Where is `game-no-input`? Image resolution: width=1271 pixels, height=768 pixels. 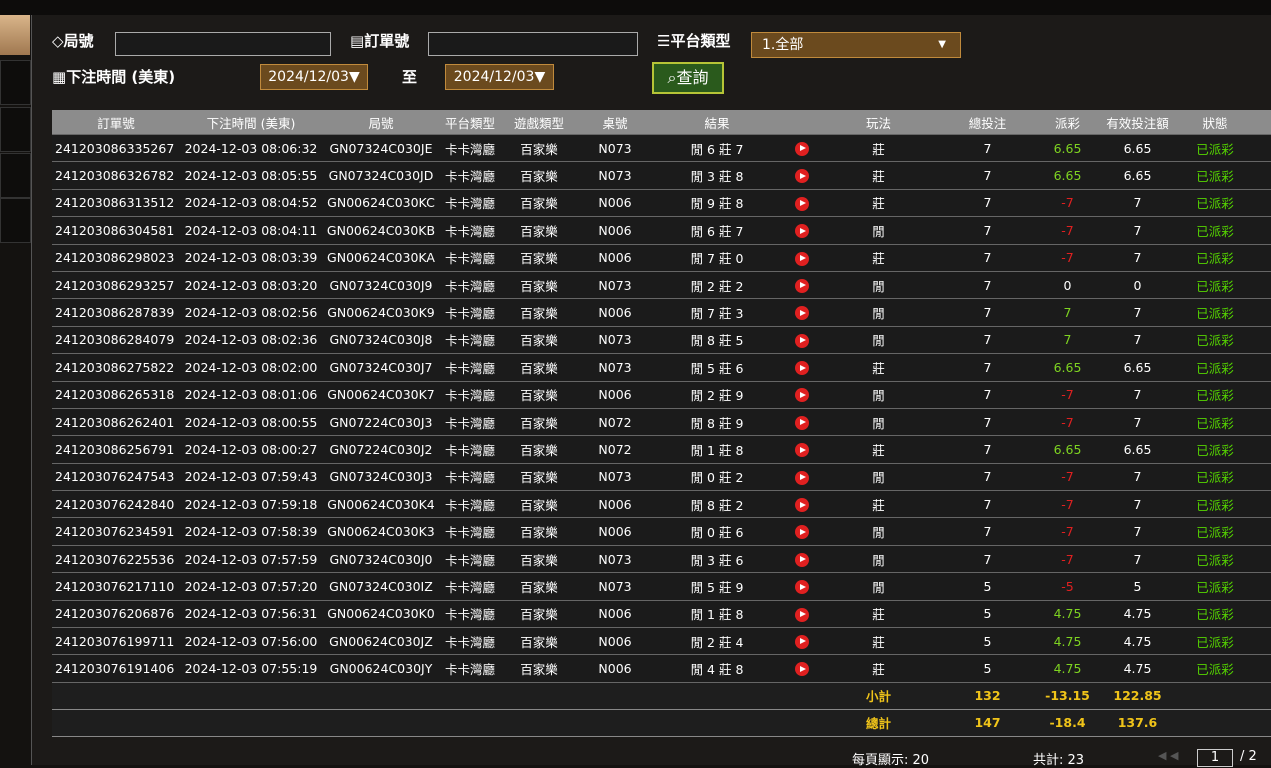 game-no-input is located at coordinates (223, 44).